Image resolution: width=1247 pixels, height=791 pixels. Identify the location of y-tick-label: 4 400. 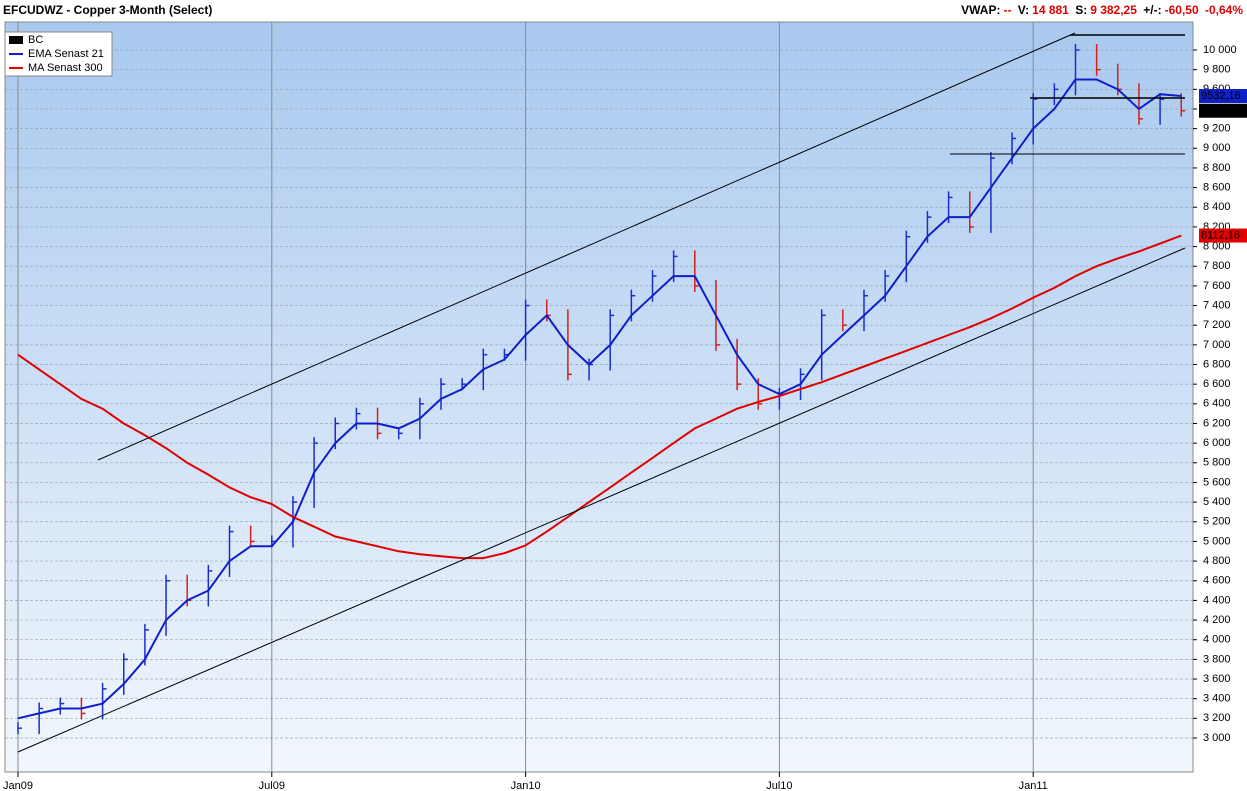
(1217, 600).